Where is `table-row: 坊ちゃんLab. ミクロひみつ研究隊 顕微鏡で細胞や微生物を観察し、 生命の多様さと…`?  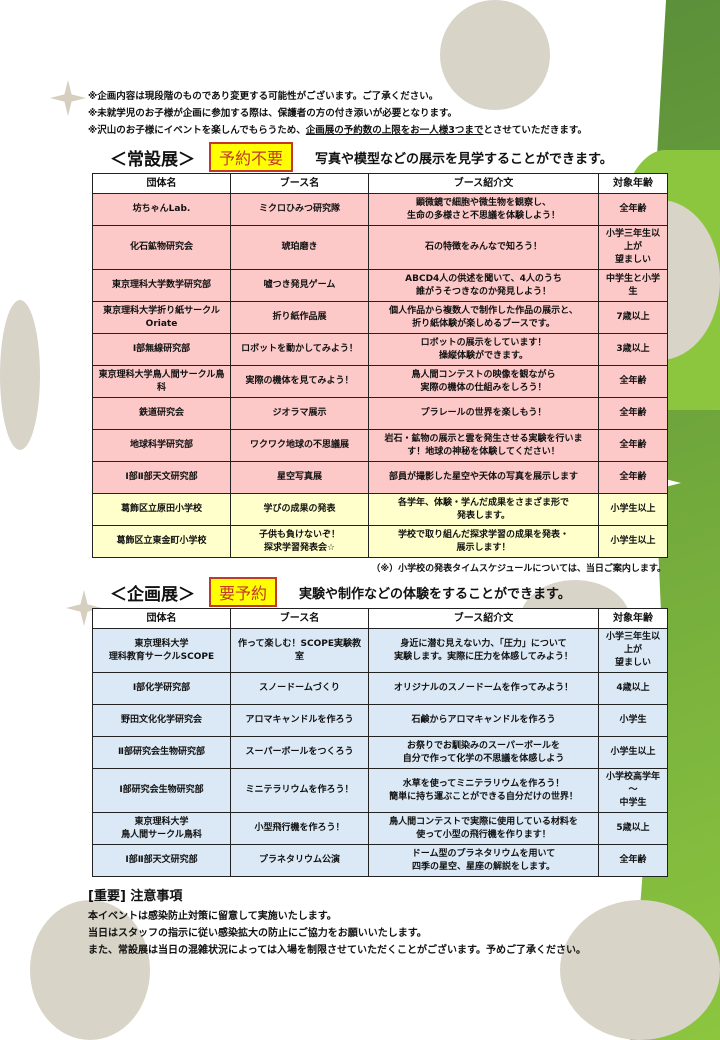
table-row: 坊ちゃんLab. ミクロひみつ研究隊 顕微鏡で細胞や微生物を観察し、 生命の多様さと… is located at coordinates (380, 209).